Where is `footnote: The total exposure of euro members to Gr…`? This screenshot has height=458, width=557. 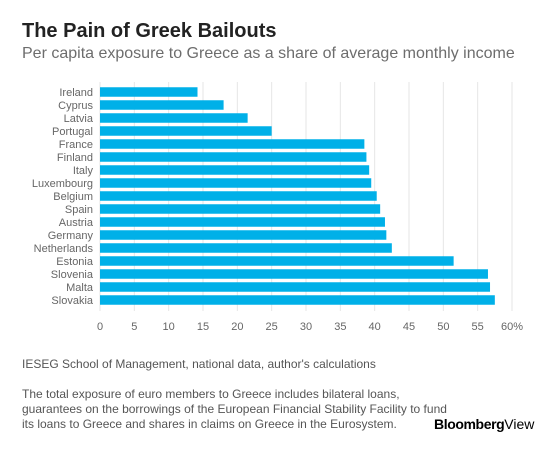
footnote: The total exposure of euro members to Gr… is located at coordinates (234, 409).